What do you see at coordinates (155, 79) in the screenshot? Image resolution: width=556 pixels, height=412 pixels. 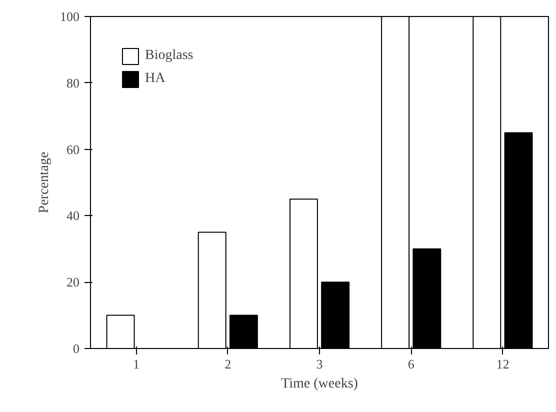 I see `legend-label: HA` at bounding box center [155, 79].